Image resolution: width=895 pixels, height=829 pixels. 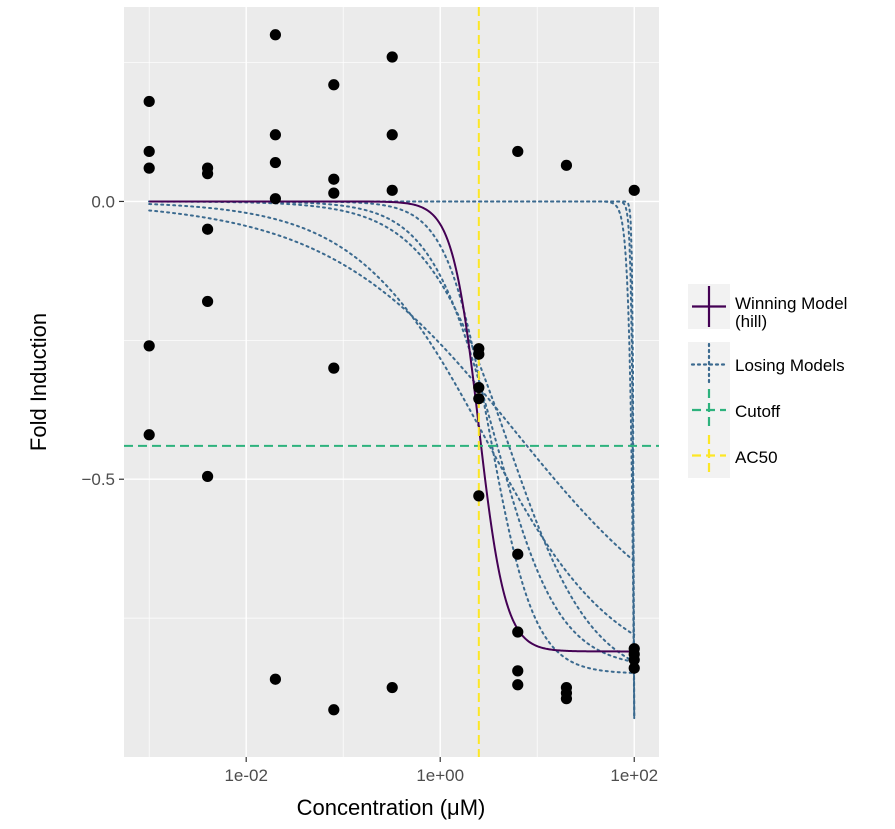 I want to click on legend-keys, so click(x=709, y=381).